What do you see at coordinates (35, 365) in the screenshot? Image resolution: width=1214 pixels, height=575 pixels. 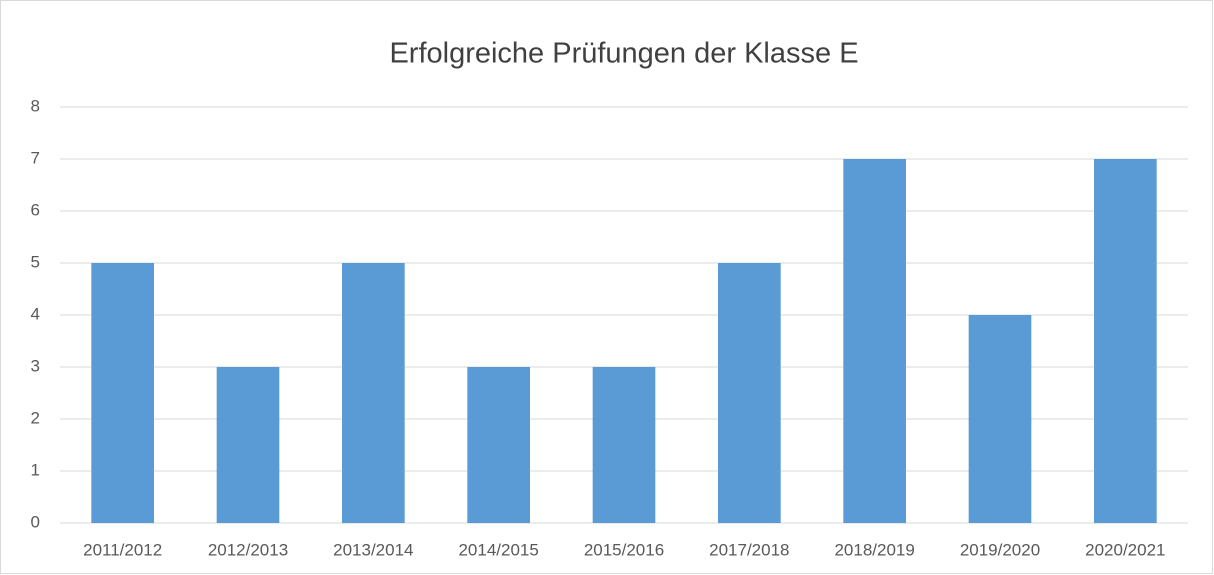 I see `y-tick-label: 3` at bounding box center [35, 365].